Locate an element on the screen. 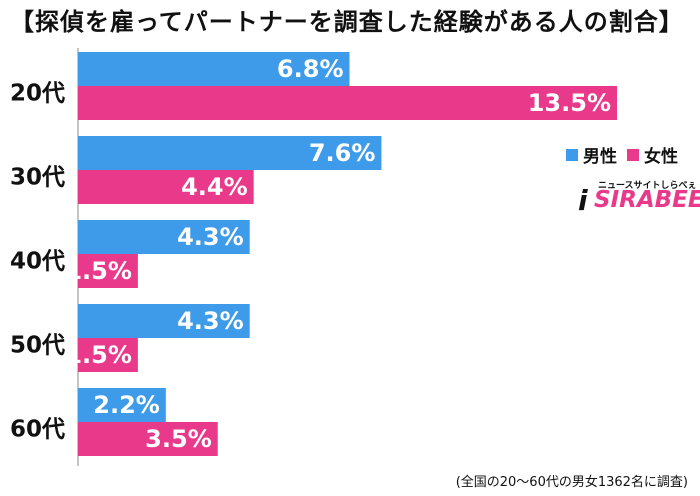  survey-note: (全国の20〜60代の男女1362名に調査) is located at coordinates (571, 482).